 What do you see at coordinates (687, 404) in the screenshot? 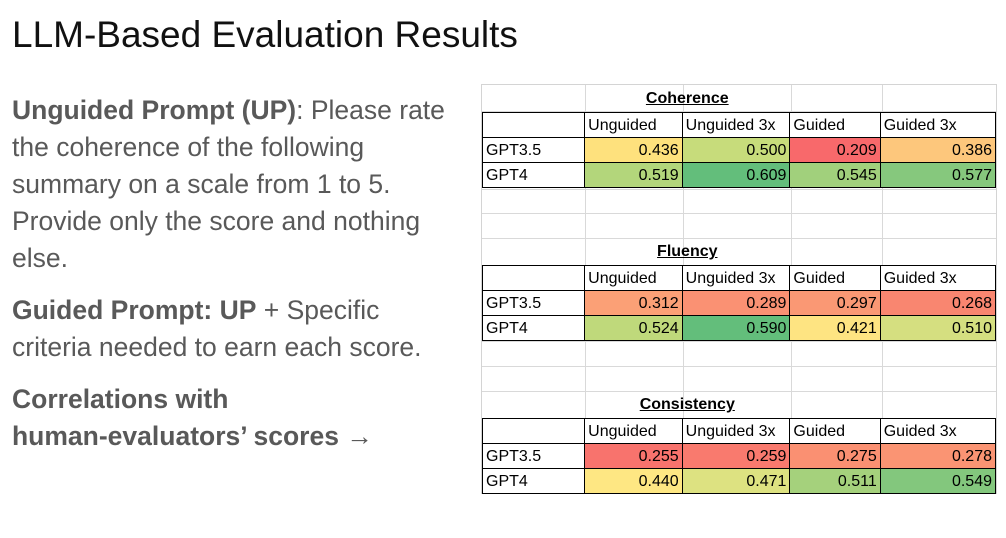
I see `table-title: Consistency` at bounding box center [687, 404].